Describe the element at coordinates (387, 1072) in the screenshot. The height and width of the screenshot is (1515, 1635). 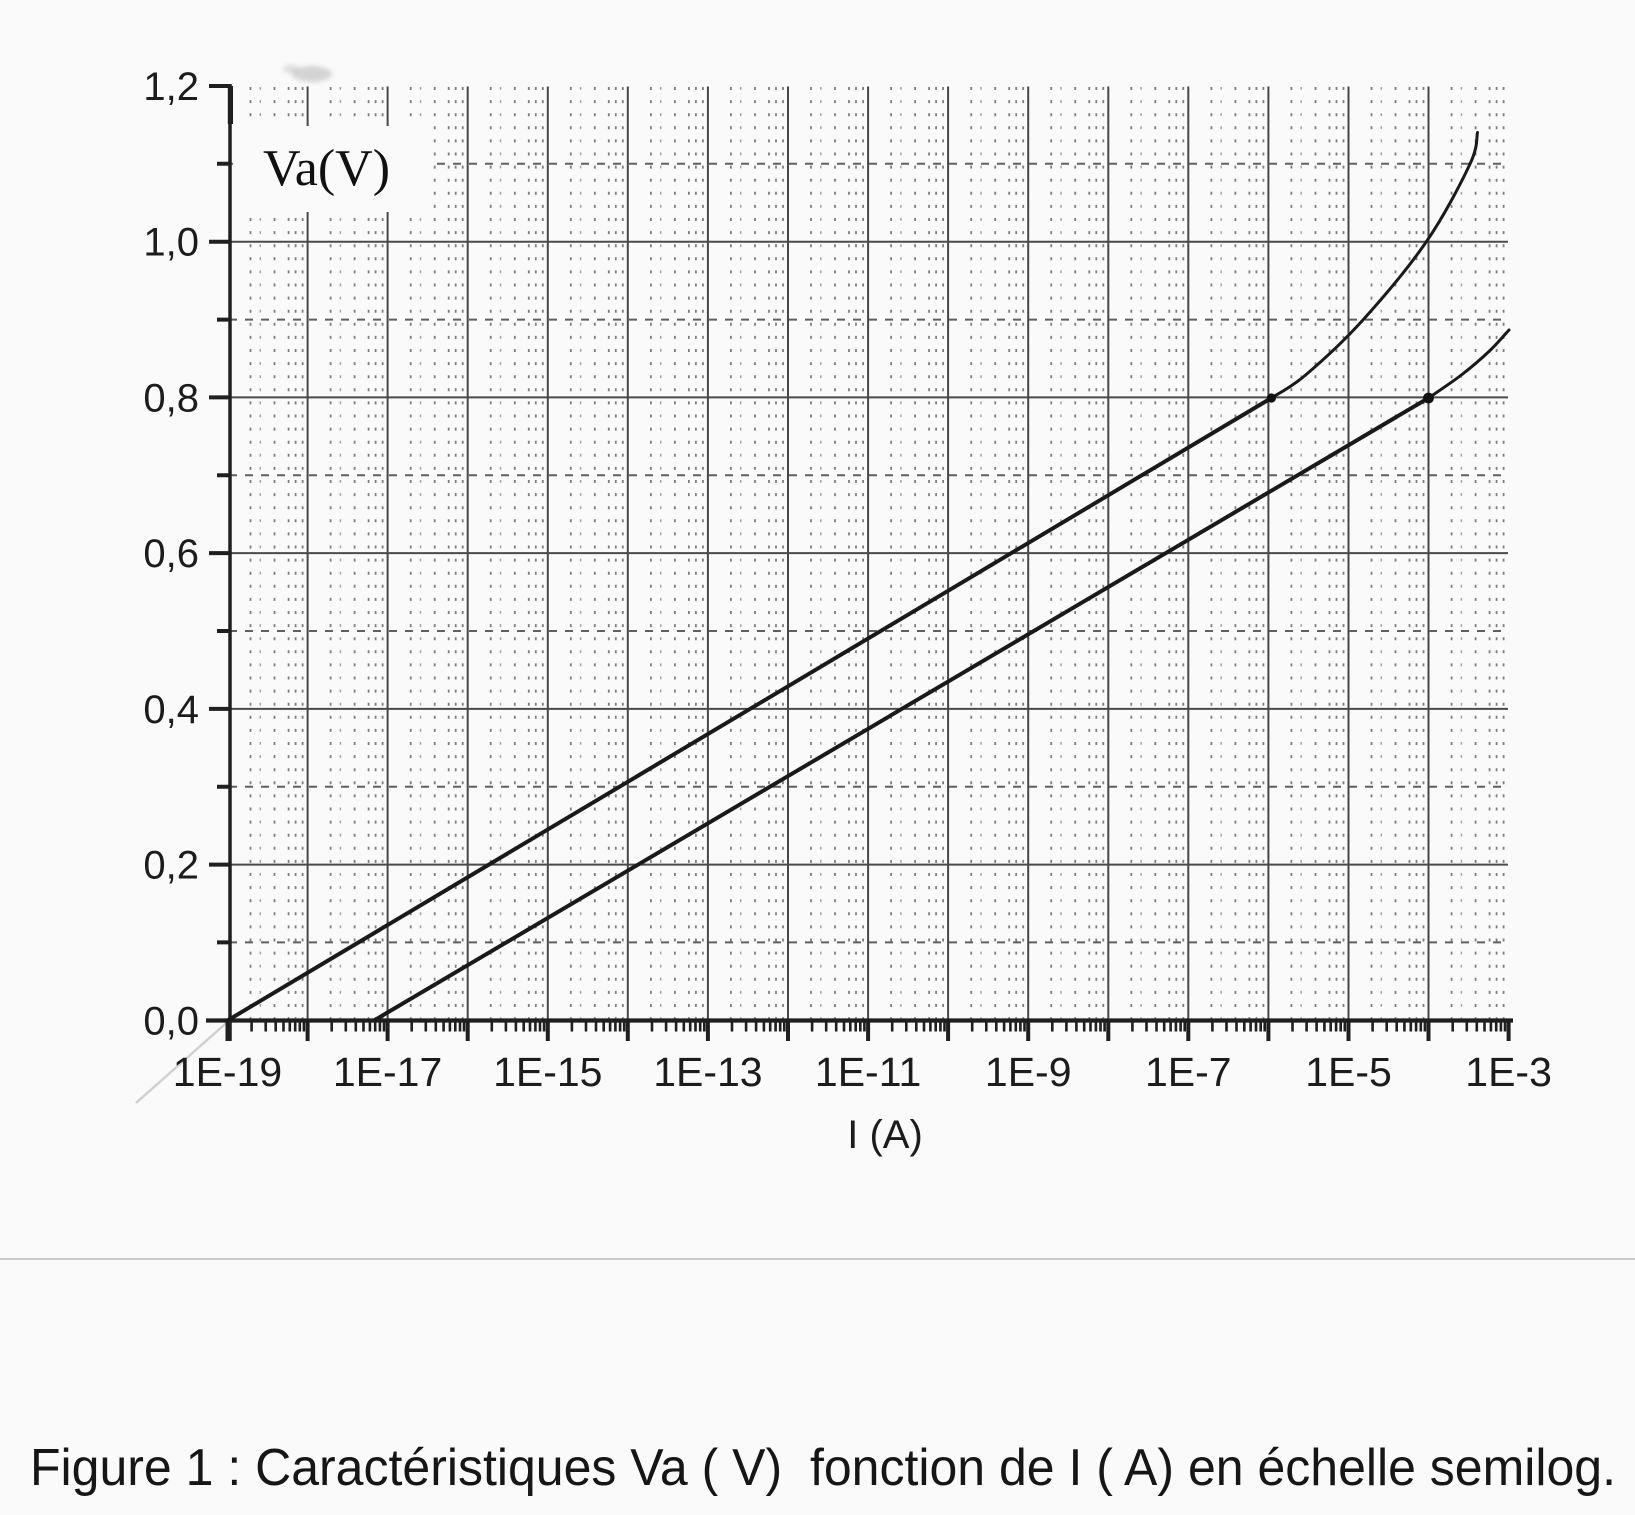
I see `svg-text: 1E-17` at that location.